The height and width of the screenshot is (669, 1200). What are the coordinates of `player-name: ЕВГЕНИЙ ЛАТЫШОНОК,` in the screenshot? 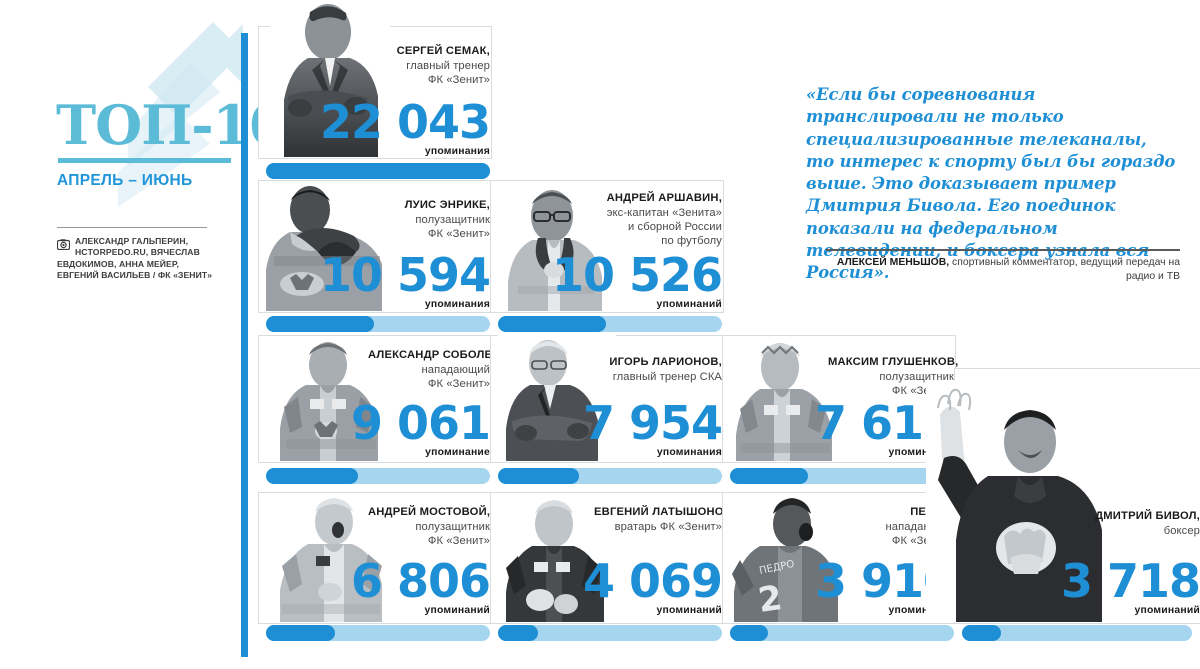 It's located at (664, 512).